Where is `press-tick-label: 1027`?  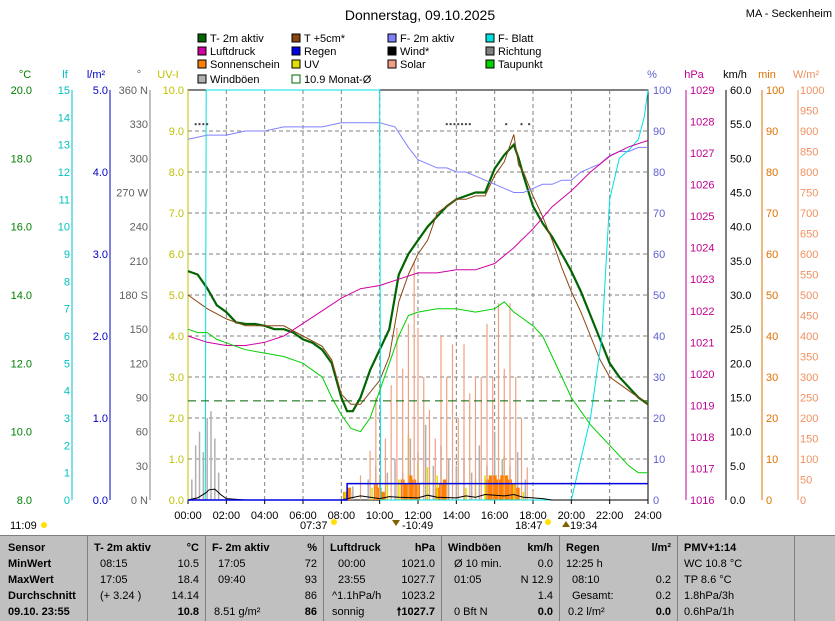
press-tick-label: 1027 is located at coordinates (702, 154).